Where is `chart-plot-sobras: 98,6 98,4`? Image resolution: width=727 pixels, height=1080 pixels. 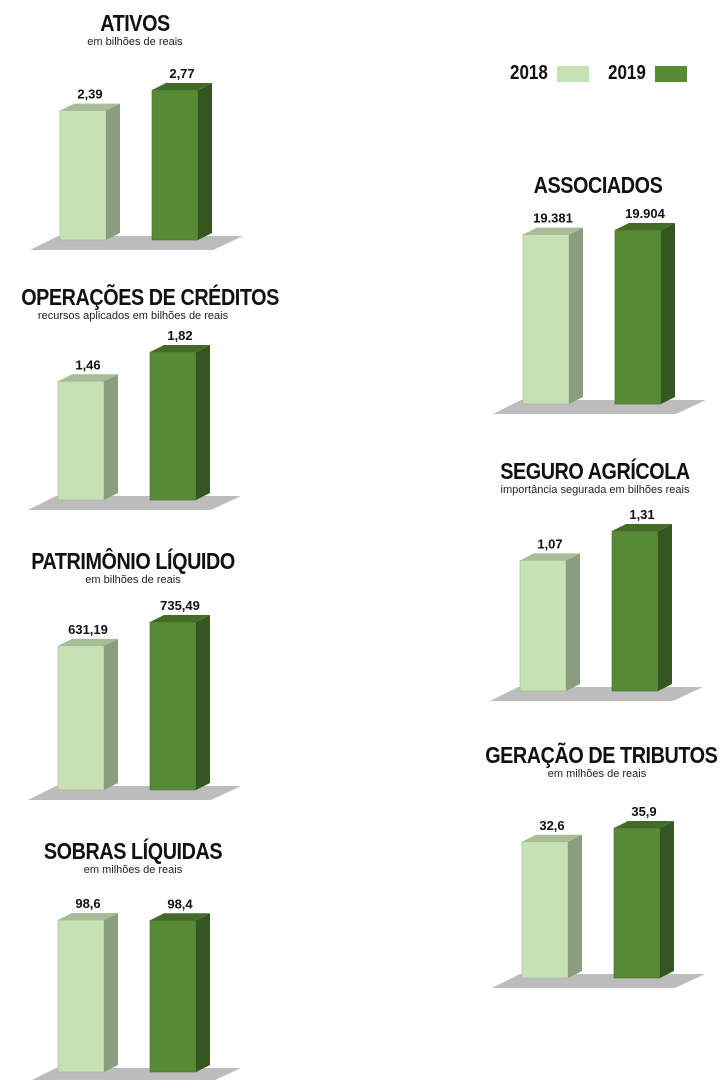
chart-plot-sobras: 98,6 98,4 is located at coordinates (136, 988).